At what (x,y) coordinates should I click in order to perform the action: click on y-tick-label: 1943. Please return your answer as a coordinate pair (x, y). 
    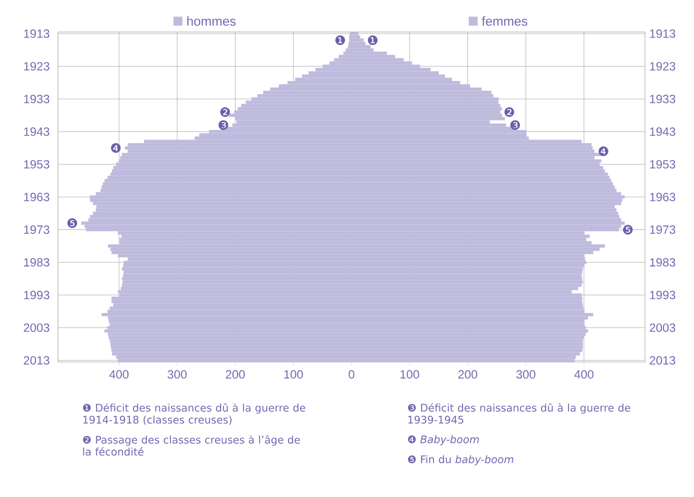
    Looking at the image, I should click on (37, 131).